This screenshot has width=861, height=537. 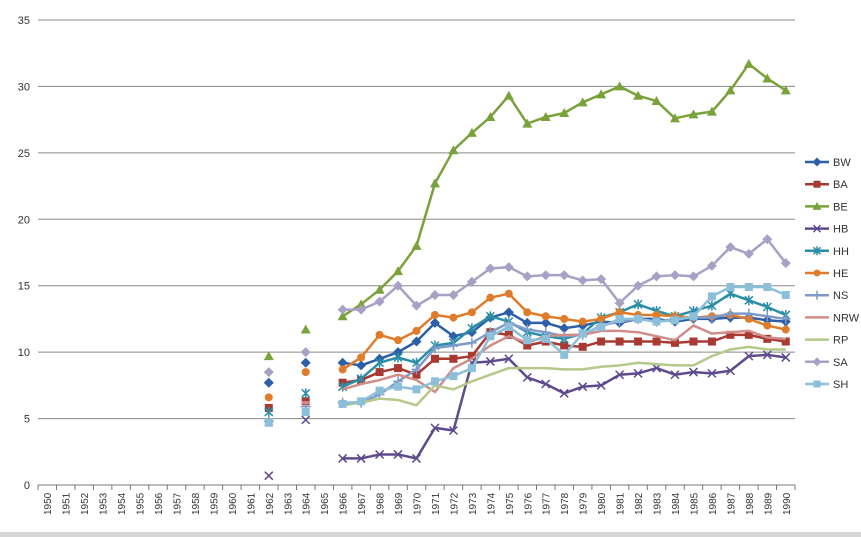 What do you see at coordinates (104, 503) in the screenshot?
I see `x-tick-label: 1953` at bounding box center [104, 503].